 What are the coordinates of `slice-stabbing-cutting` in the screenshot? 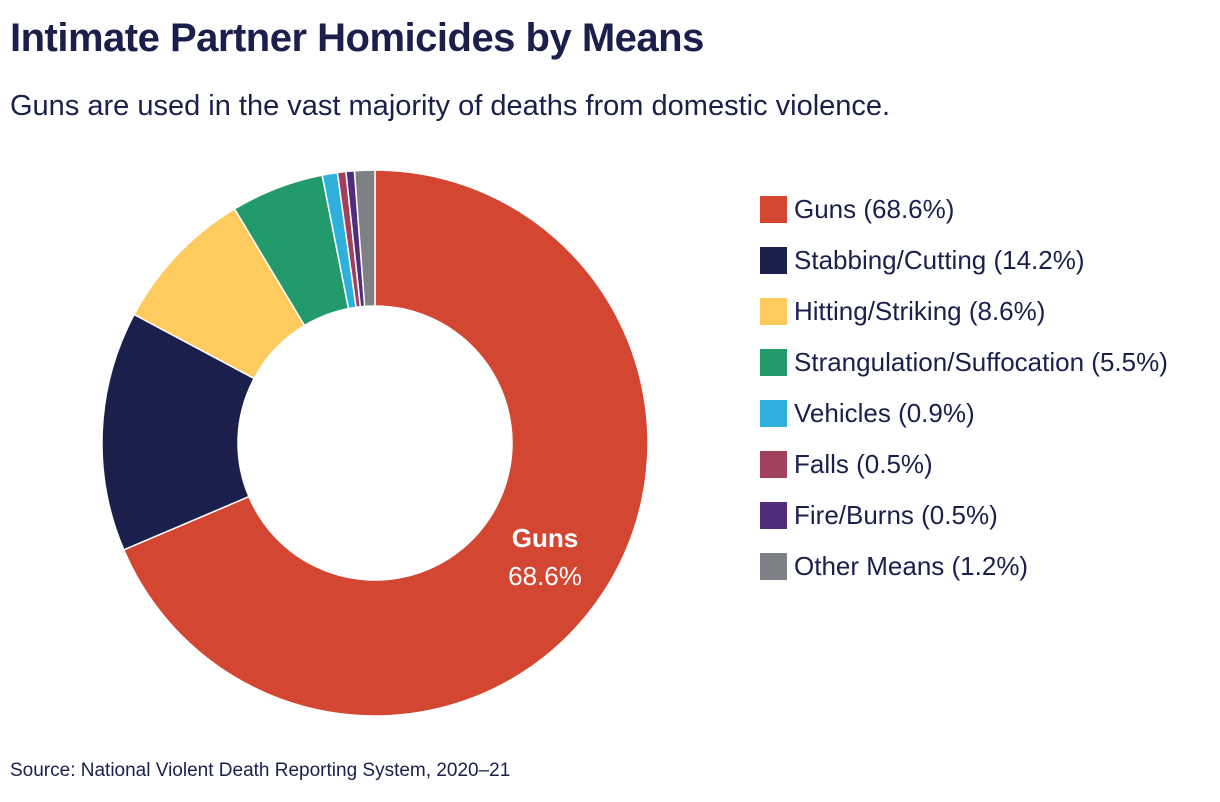 It's located at (178, 432).